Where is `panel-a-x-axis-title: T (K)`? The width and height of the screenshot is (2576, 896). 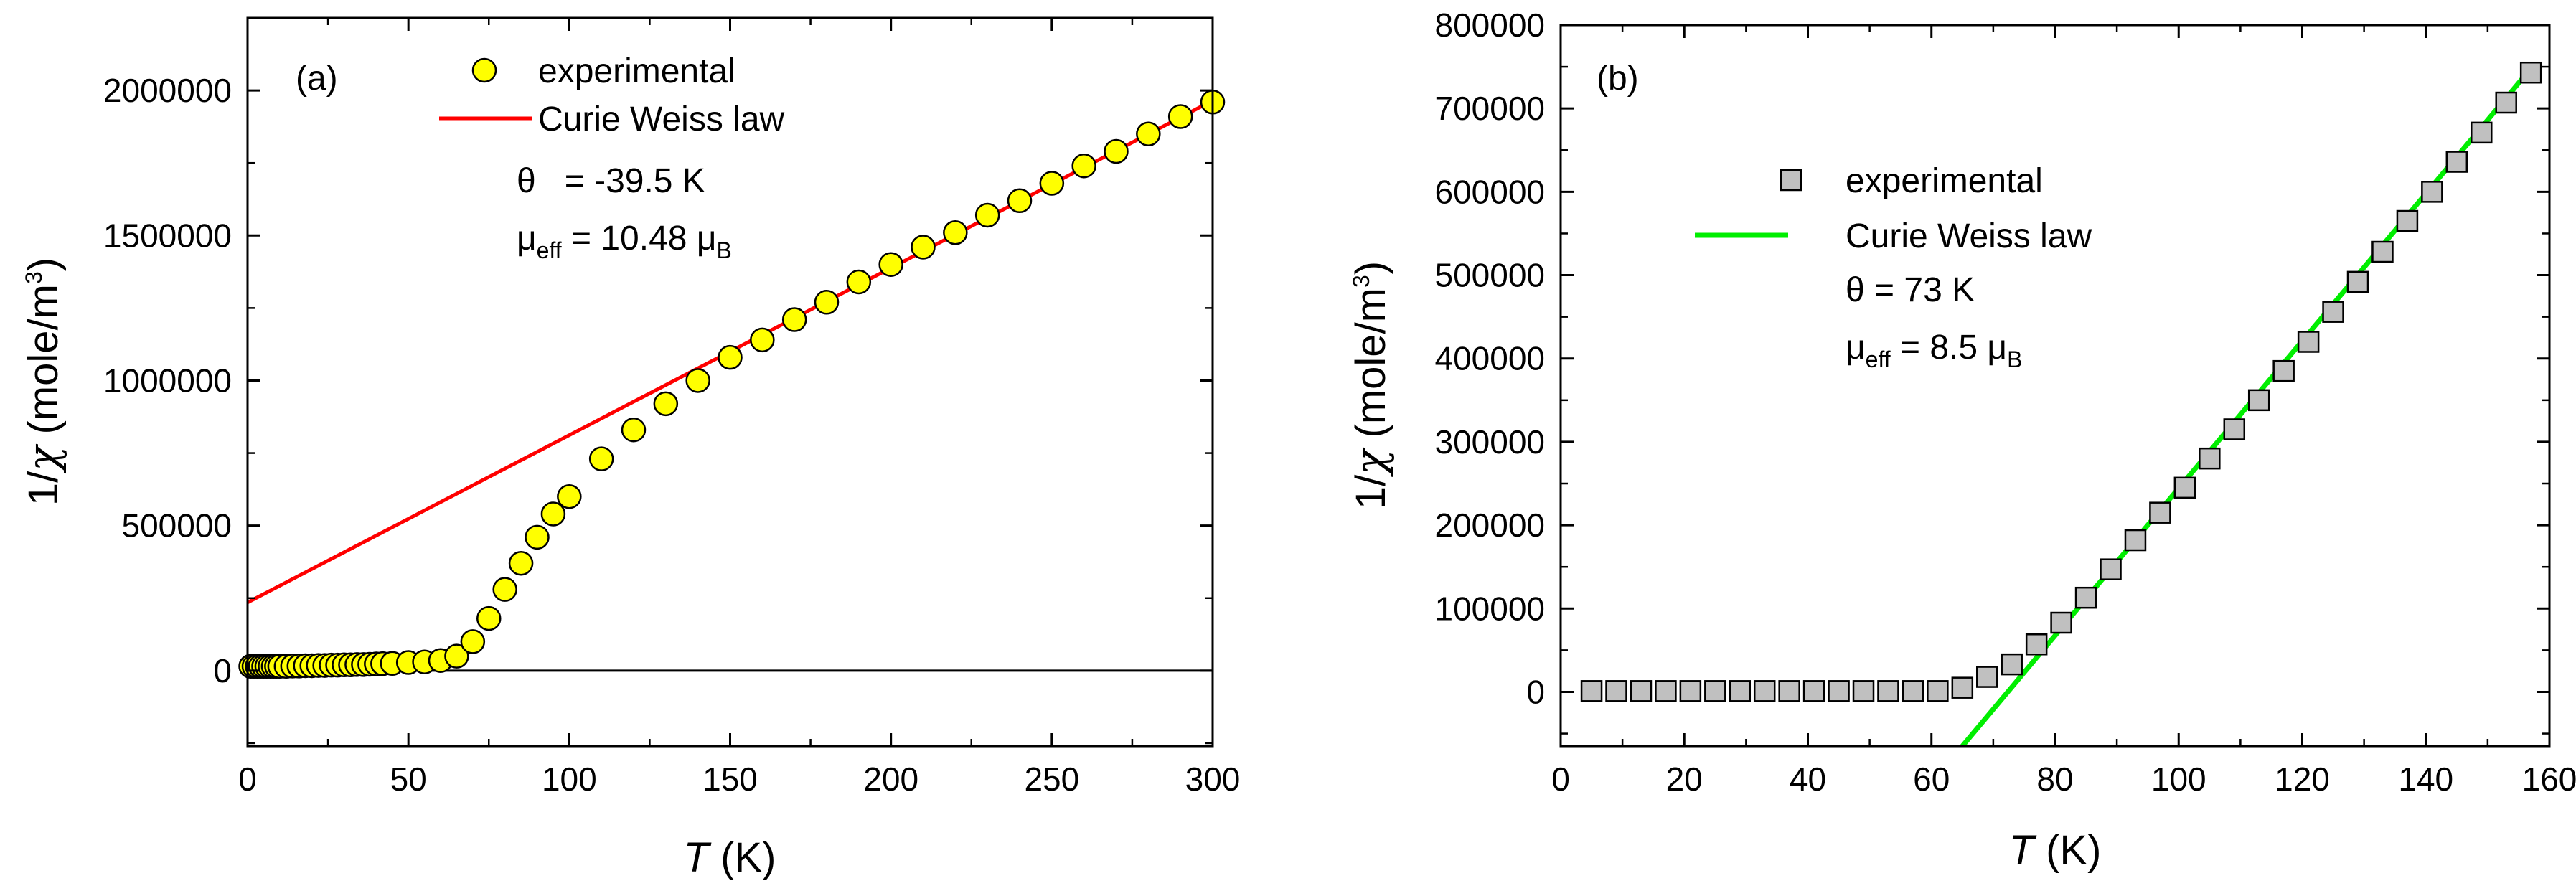 panel-a-x-axis-title: T (K) is located at coordinates (730, 857).